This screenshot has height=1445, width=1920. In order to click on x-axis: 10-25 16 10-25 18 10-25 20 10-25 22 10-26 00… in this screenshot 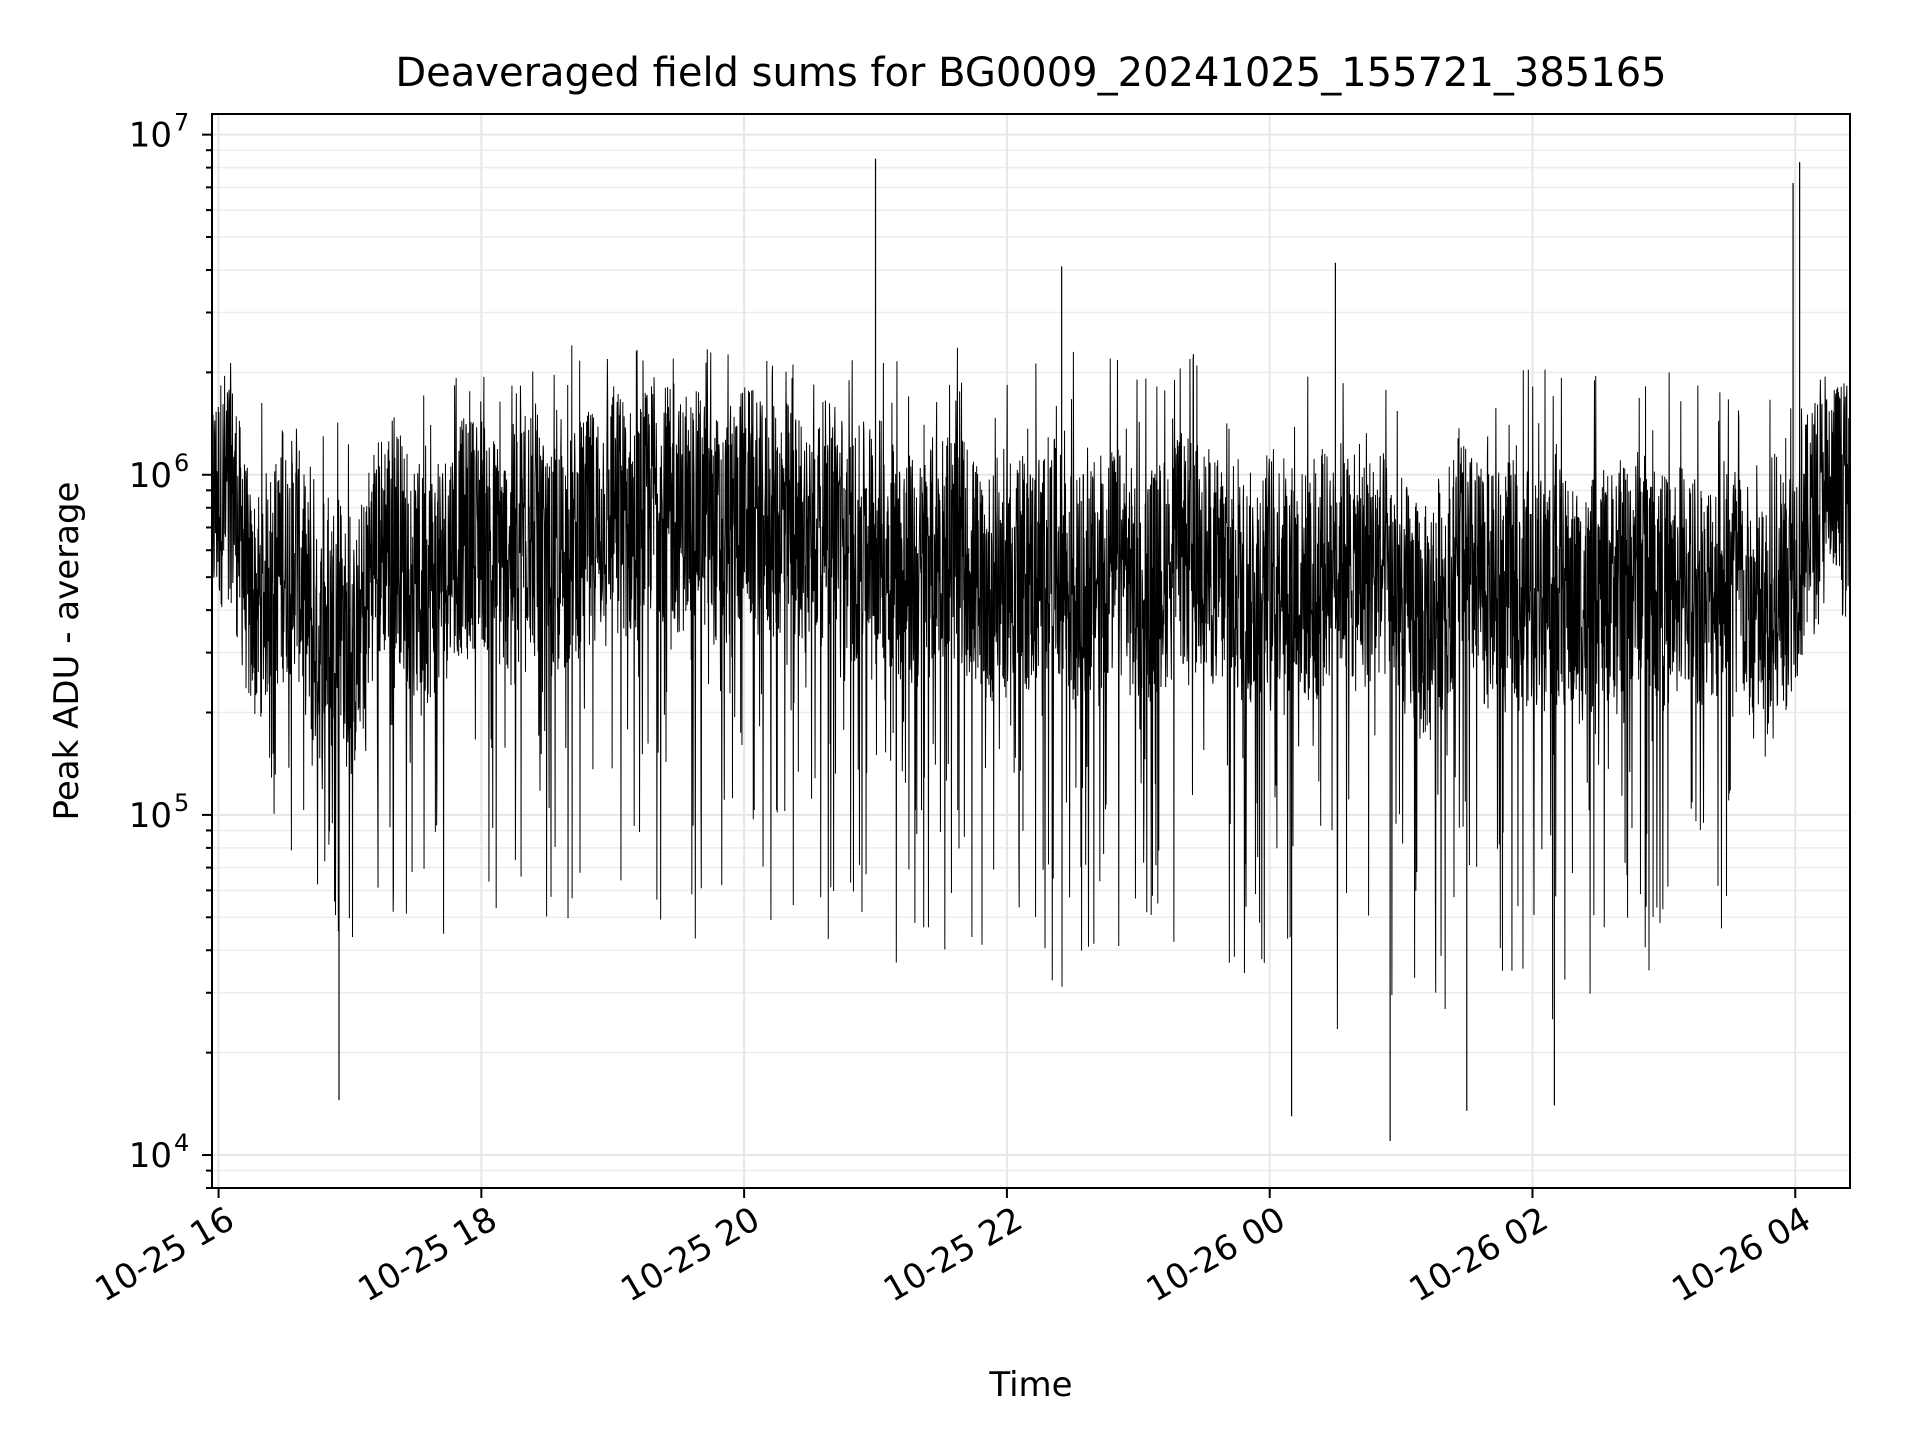, I will do `click(953, 1249)`.